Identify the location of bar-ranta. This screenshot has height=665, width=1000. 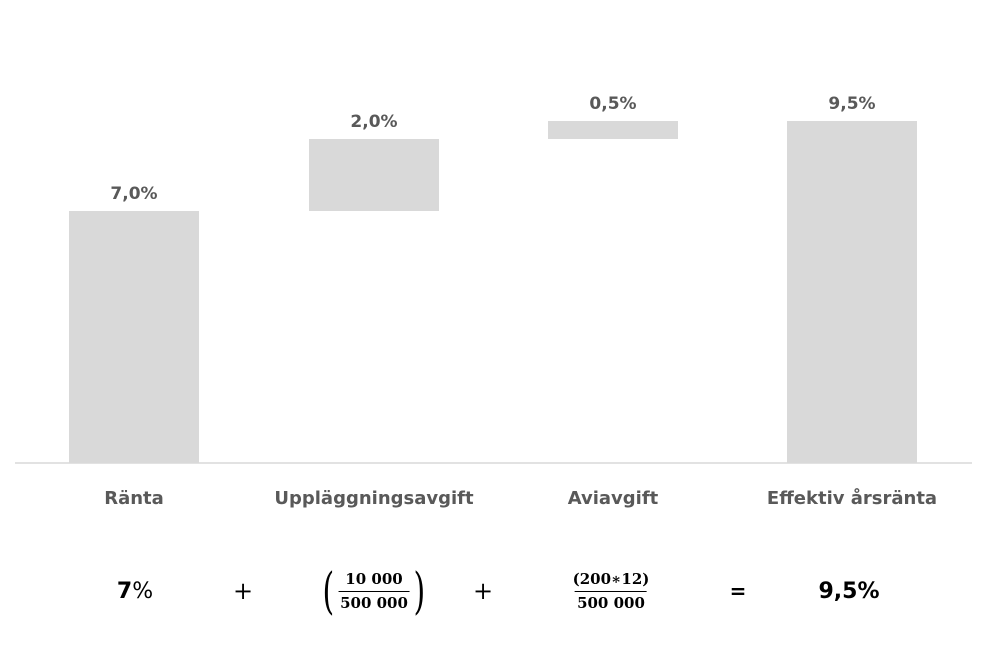
(134, 337).